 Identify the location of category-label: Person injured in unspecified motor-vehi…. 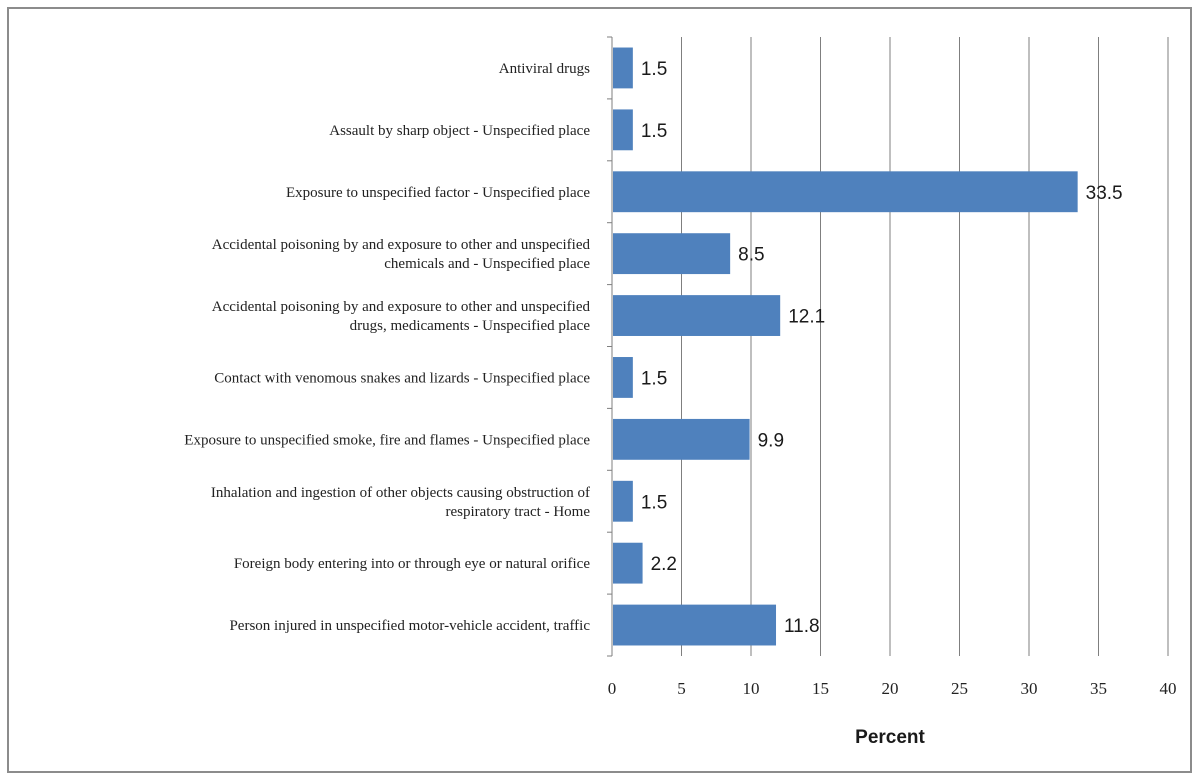
(409, 626).